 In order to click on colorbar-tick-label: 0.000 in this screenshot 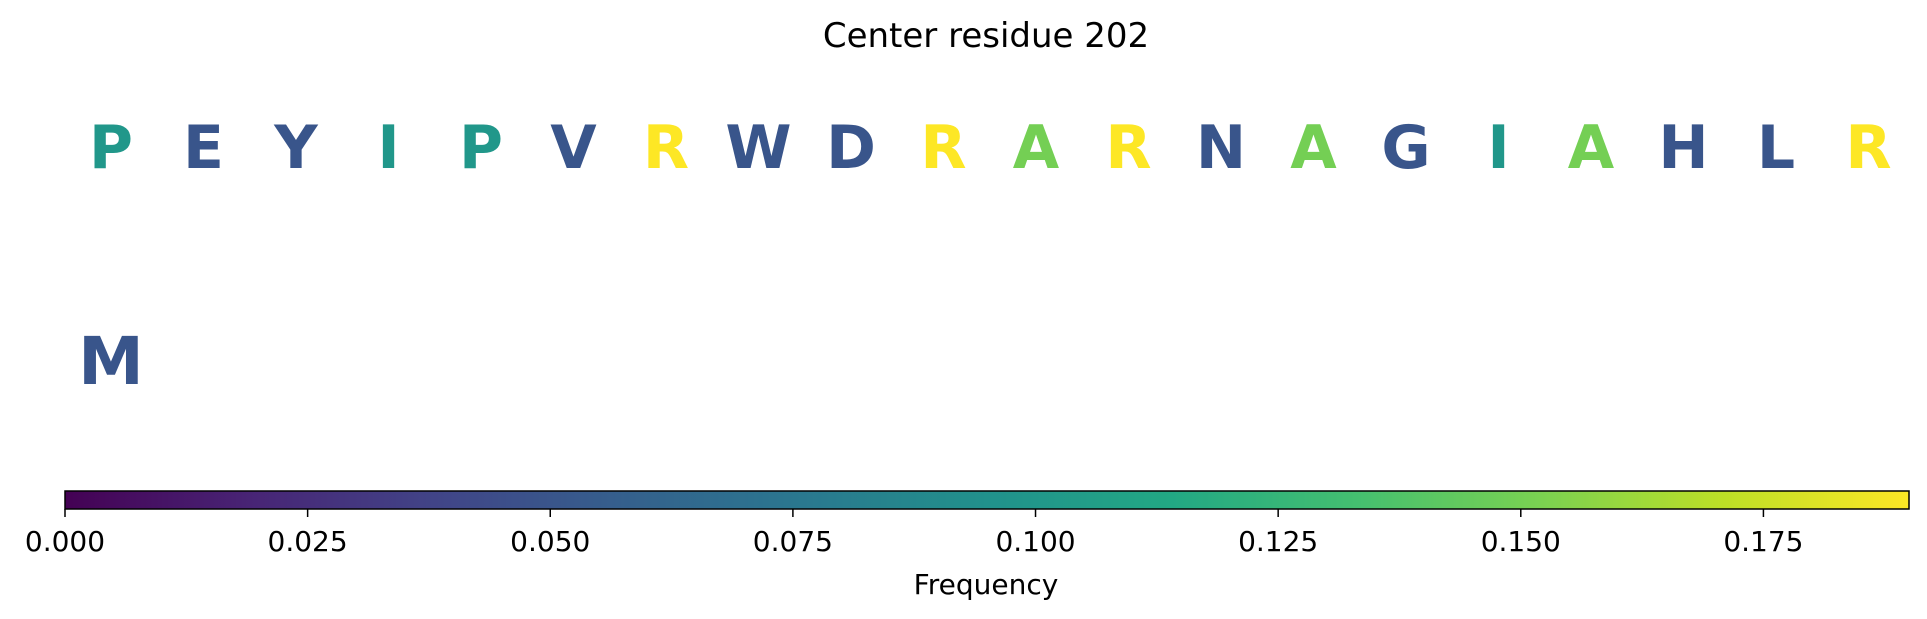, I will do `click(65, 541)`.